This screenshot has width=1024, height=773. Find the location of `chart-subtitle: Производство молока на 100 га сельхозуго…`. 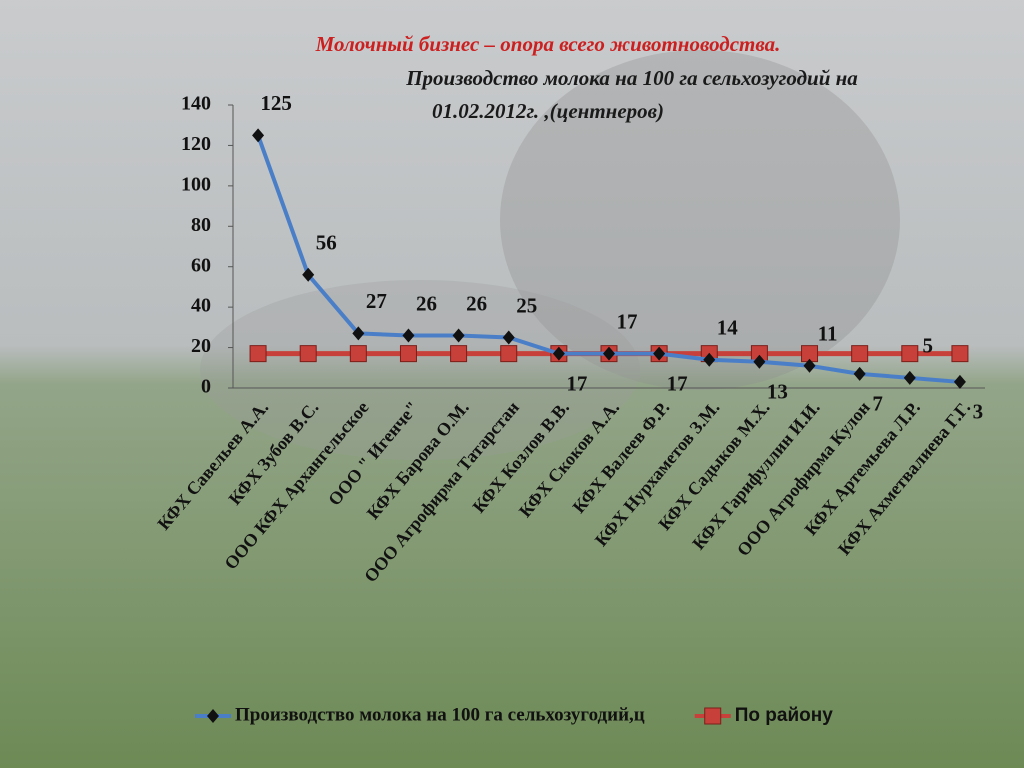

chart-subtitle: Производство молока на 100 га сельхозуго… is located at coordinates (631, 78).